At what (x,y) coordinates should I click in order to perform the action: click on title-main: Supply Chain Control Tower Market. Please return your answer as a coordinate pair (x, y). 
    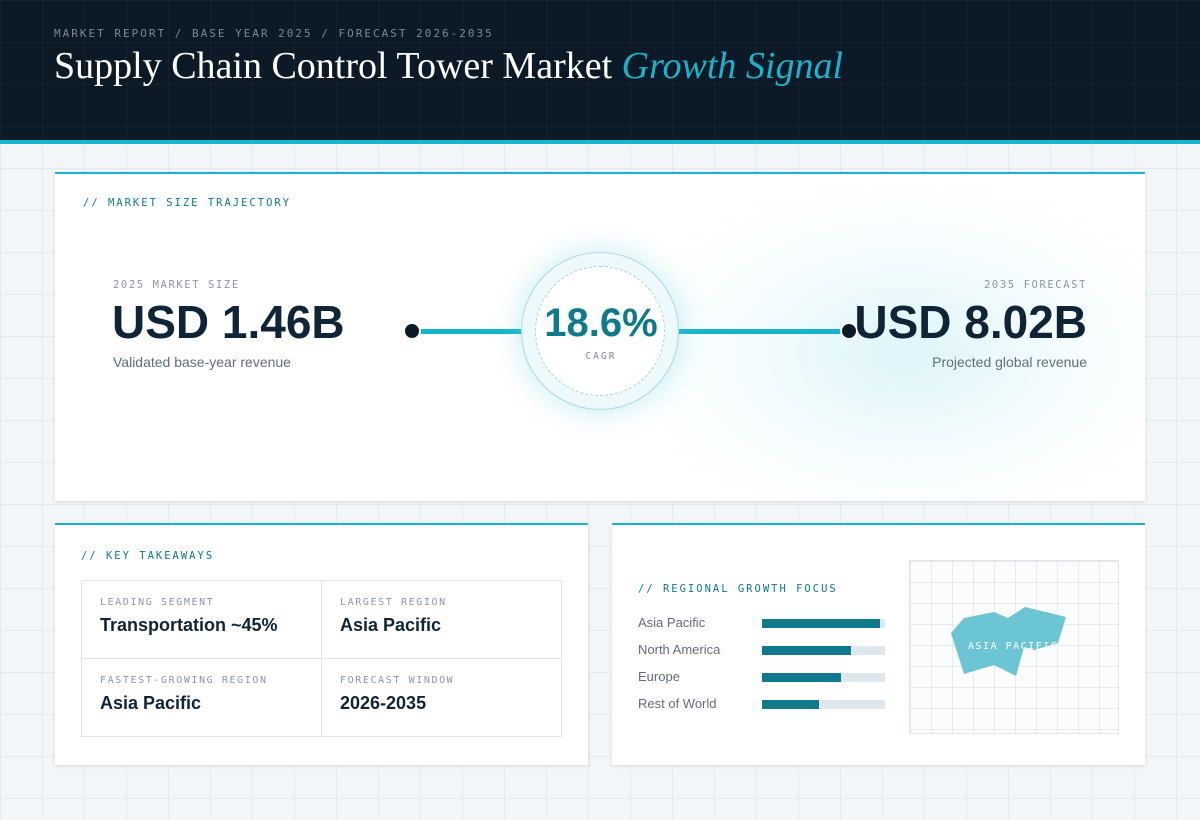
    Looking at the image, I should click on (333, 66).